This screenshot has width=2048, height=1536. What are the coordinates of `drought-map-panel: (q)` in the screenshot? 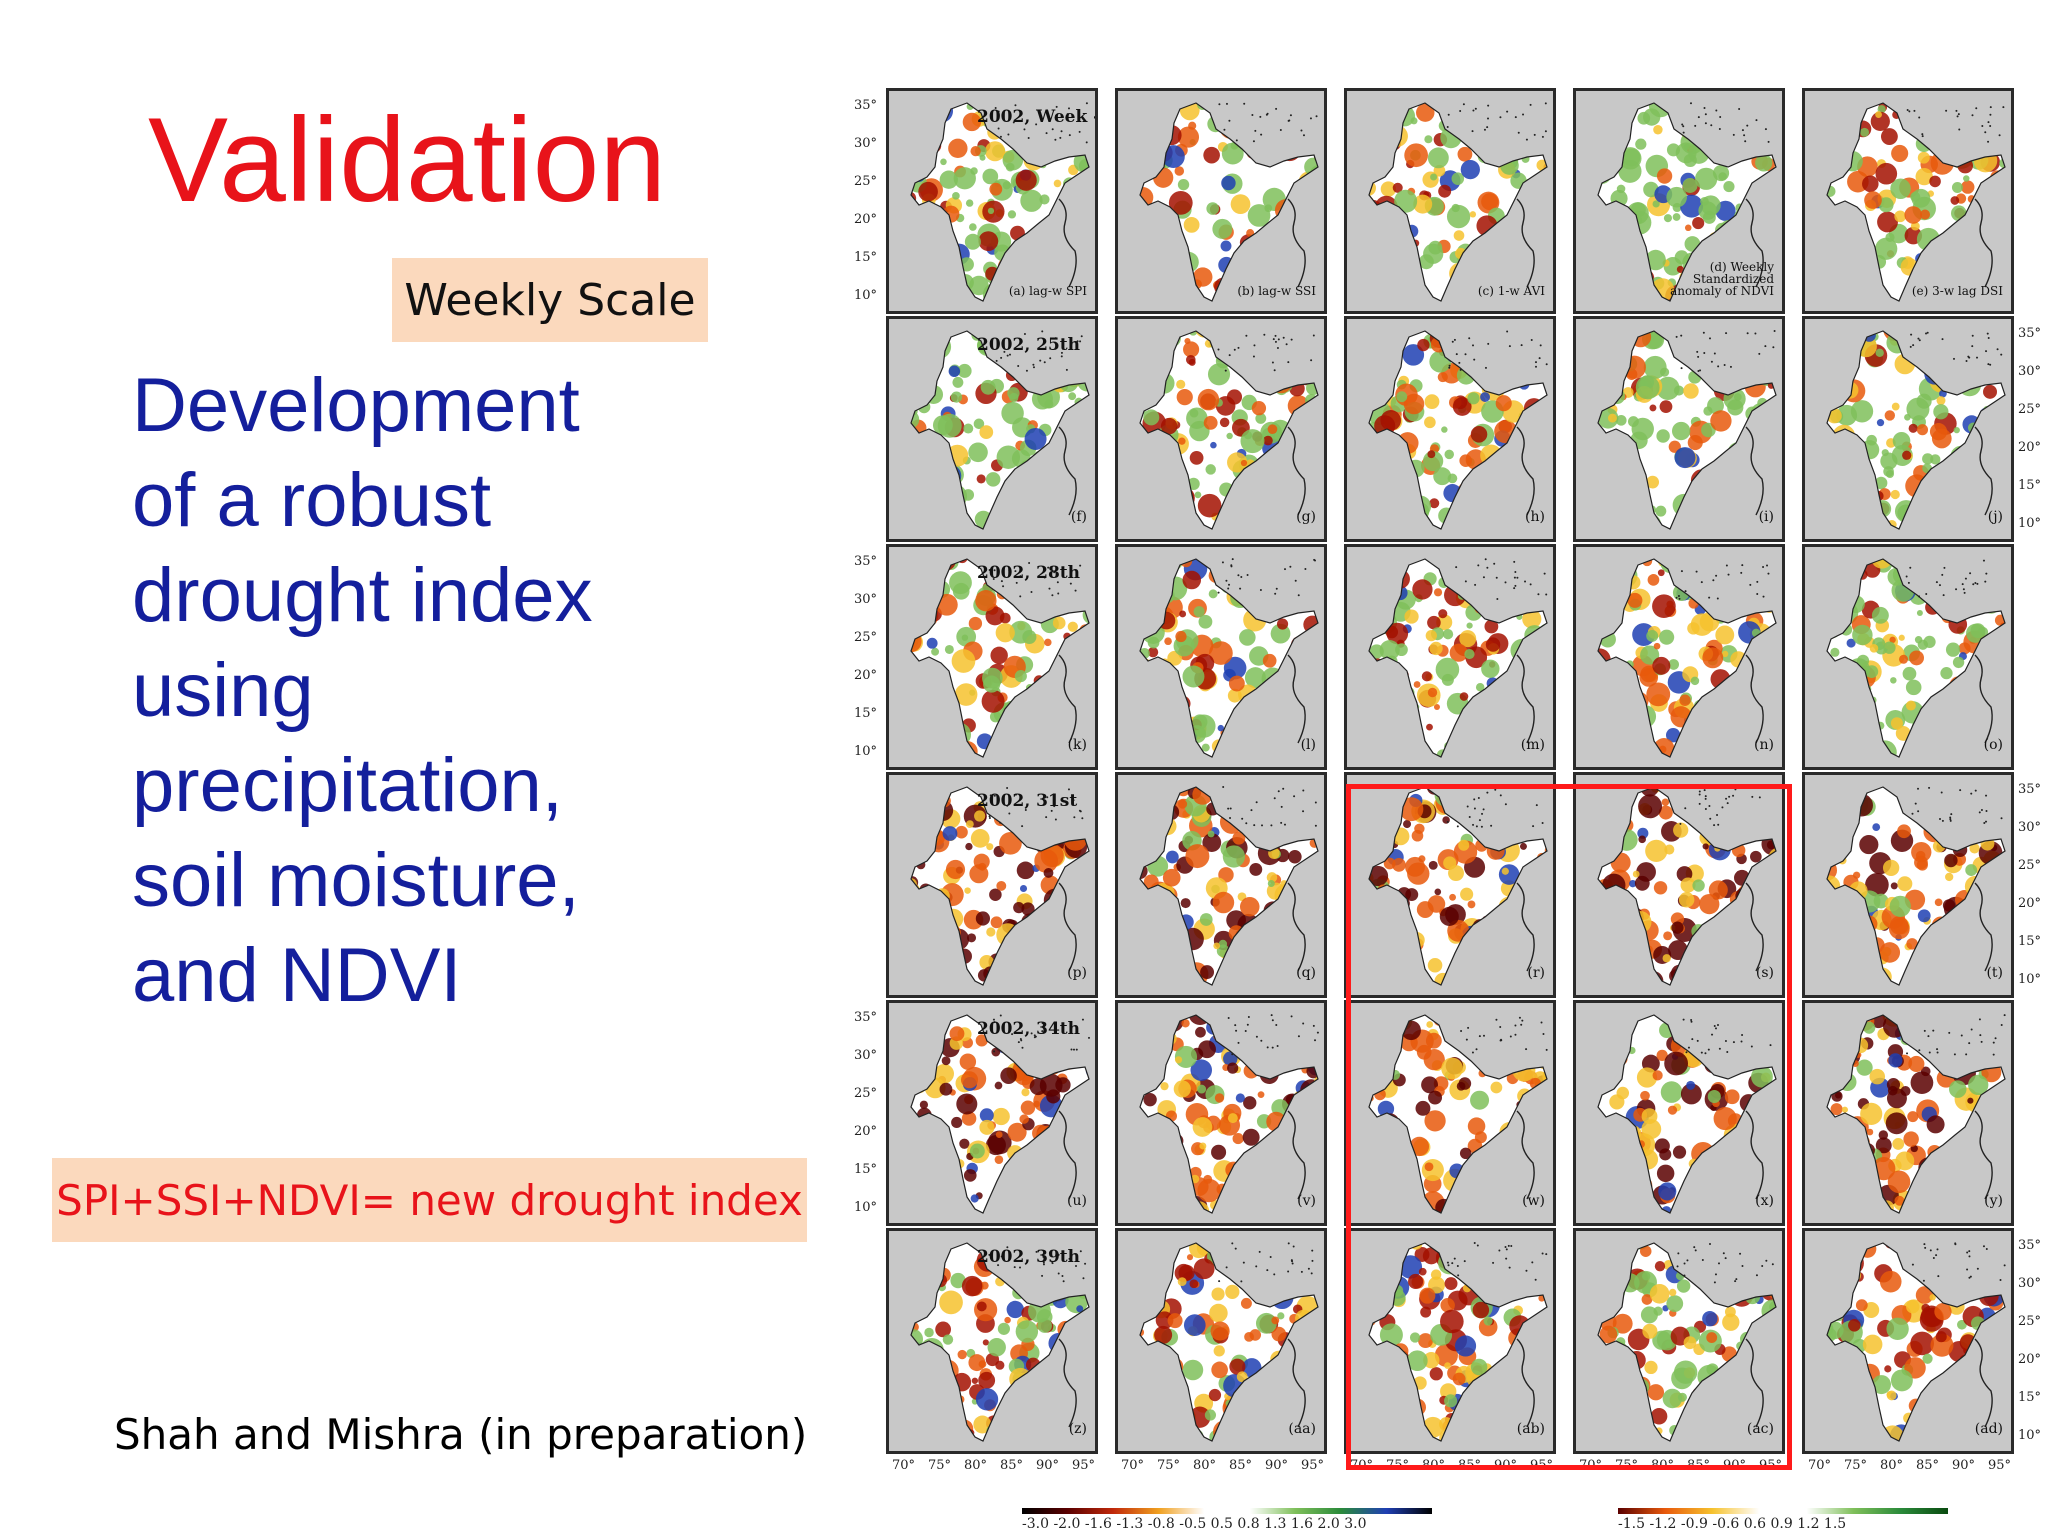 It's located at (1221, 885).